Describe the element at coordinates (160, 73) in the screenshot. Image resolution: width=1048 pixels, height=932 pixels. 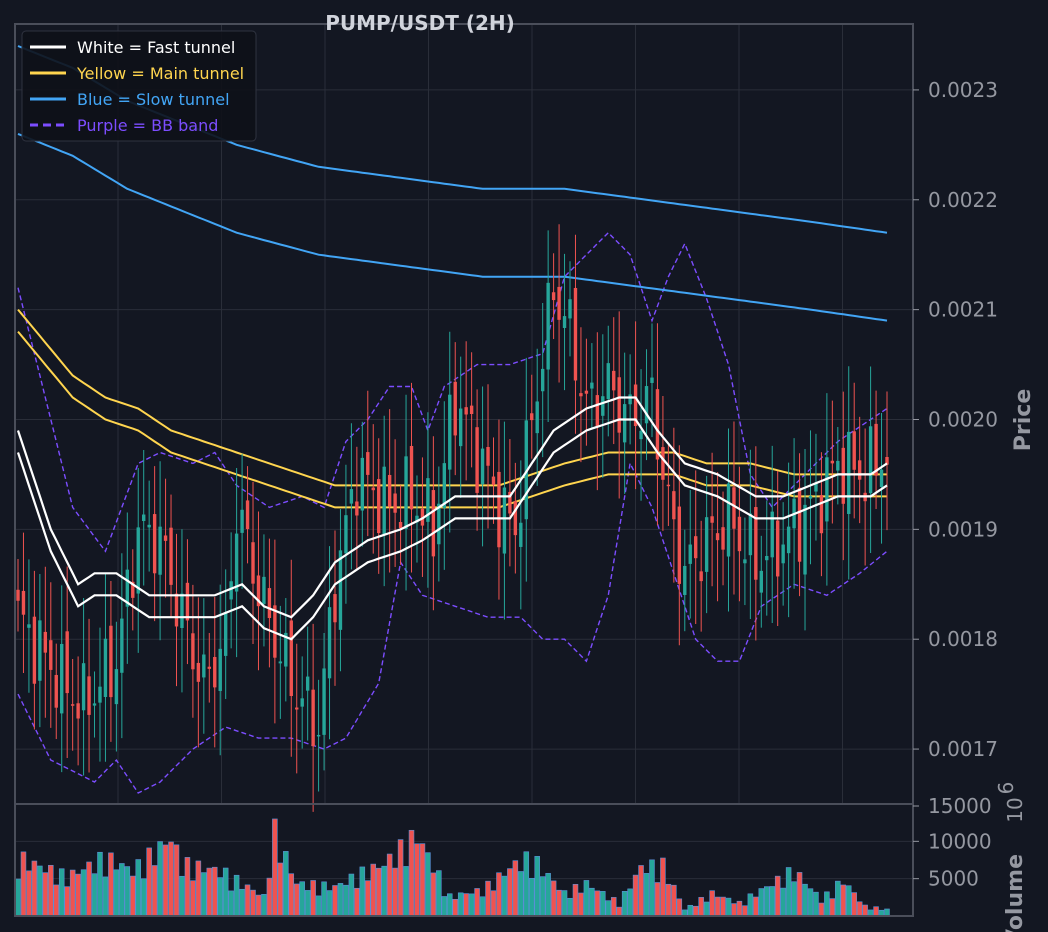
I see `legend-label-main: Yellow = Main tunnel` at that location.